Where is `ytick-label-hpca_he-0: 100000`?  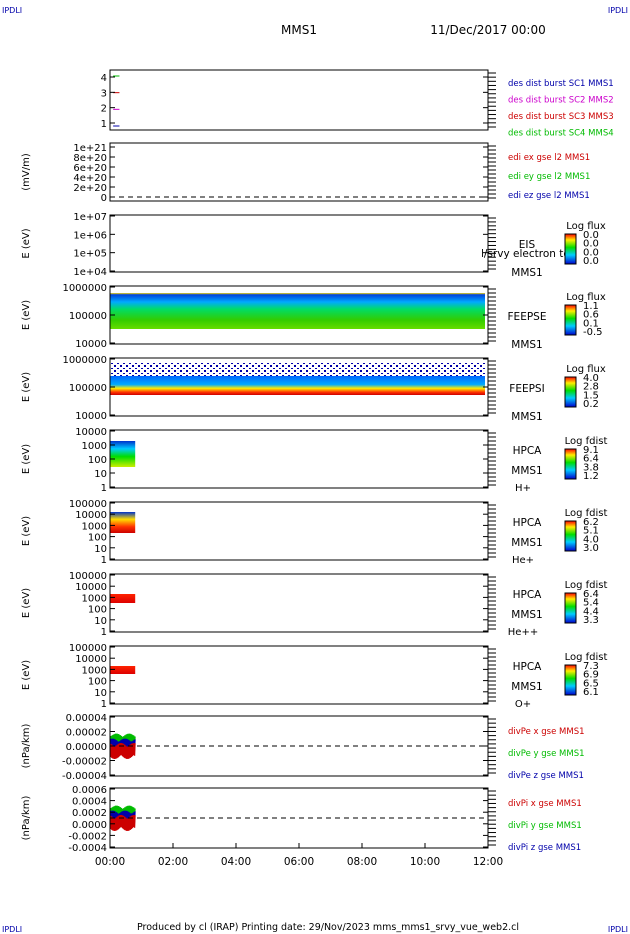
ytick-label-hpca_he-0: 100000 is located at coordinates (88, 504).